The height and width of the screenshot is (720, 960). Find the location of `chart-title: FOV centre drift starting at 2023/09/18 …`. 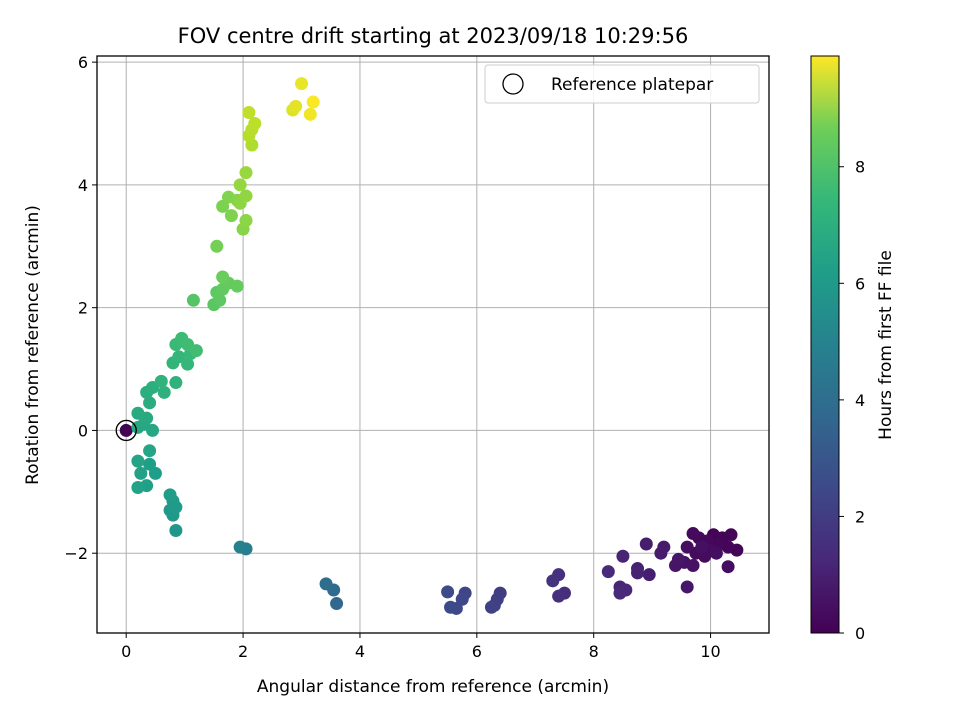

chart-title: FOV centre drift starting at 2023/09/18 … is located at coordinates (433, 36).